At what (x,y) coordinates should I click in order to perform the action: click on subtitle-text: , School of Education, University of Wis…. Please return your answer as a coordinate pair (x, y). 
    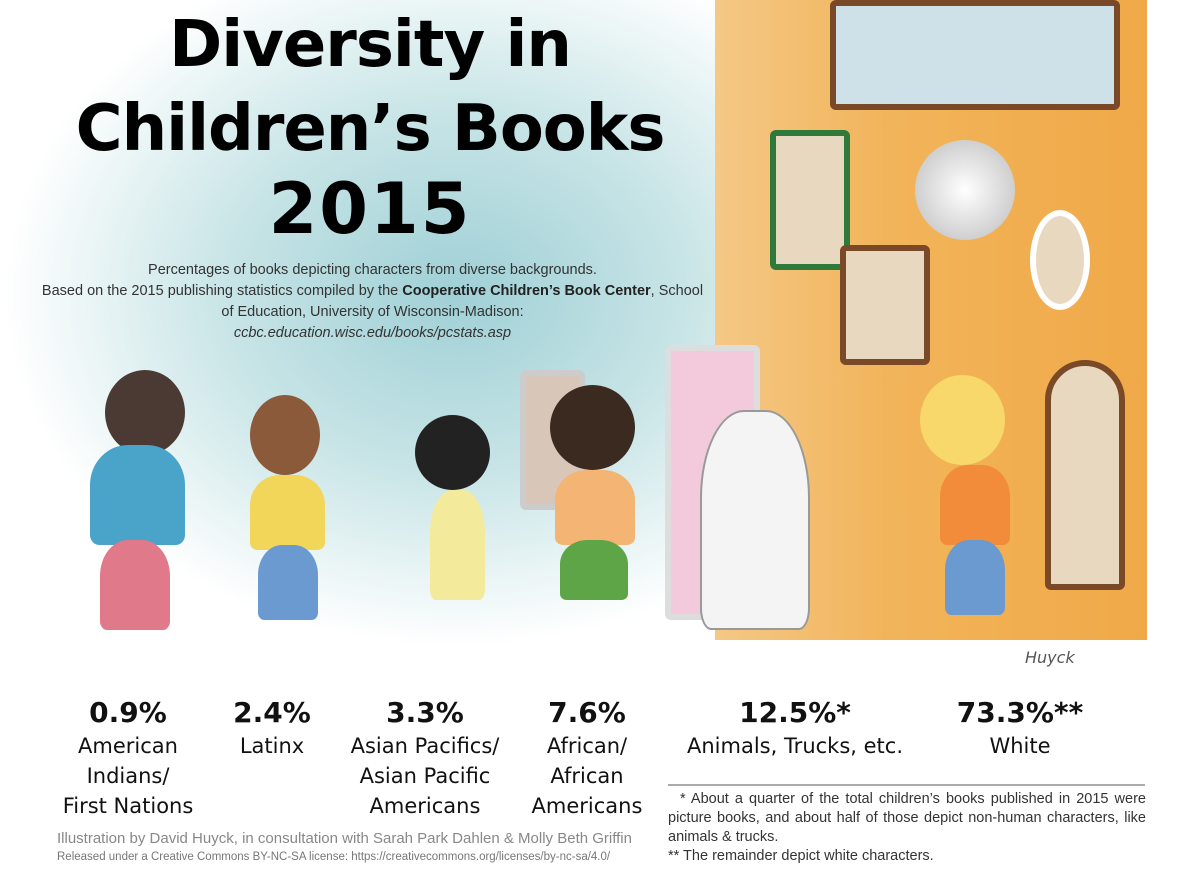
    Looking at the image, I should click on (462, 301).